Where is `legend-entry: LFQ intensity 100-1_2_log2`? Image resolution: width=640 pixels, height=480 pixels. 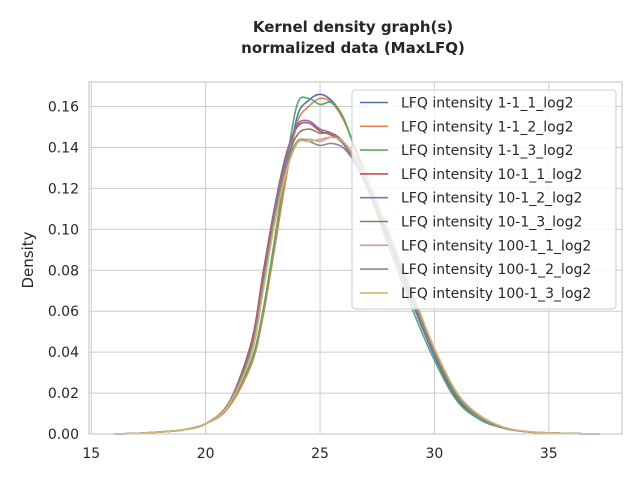
legend-entry: LFQ intensity 100-1_2_log2 is located at coordinates (496, 270).